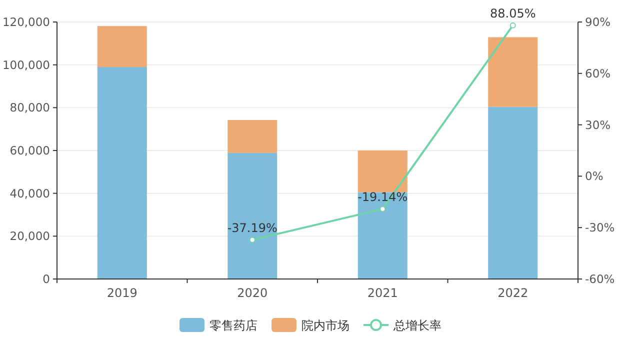  Describe the element at coordinates (30, 107) in the screenshot. I see `y-tick-label: 80,000` at that location.